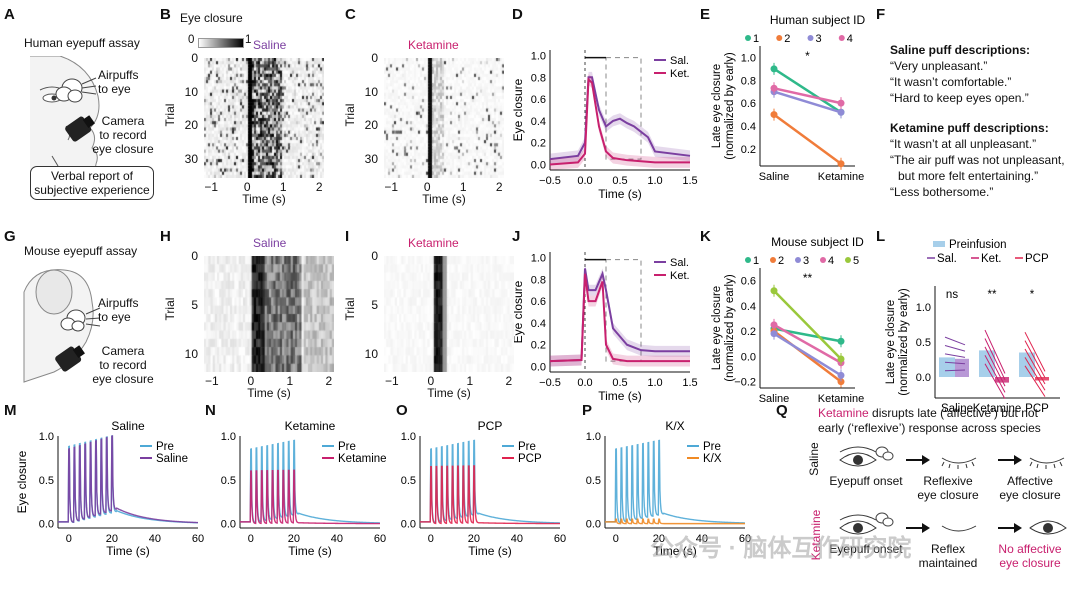 The width and height of the screenshot is (1080, 593). What do you see at coordinates (516, 236) in the screenshot?
I see `panel-label-j: J` at bounding box center [516, 236].